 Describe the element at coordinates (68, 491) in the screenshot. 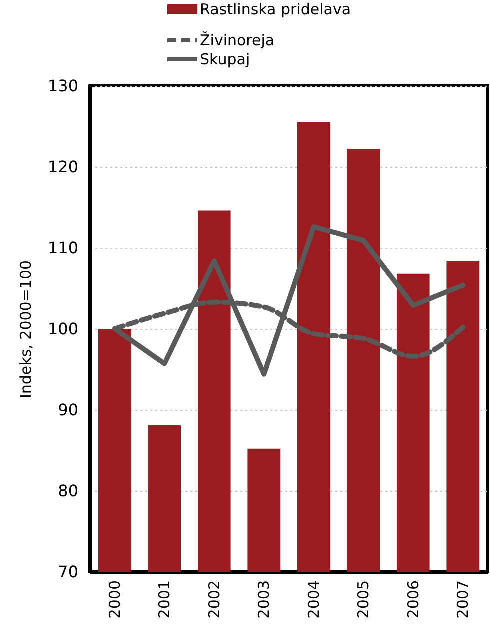

I see `y-tick-label: 80` at that location.